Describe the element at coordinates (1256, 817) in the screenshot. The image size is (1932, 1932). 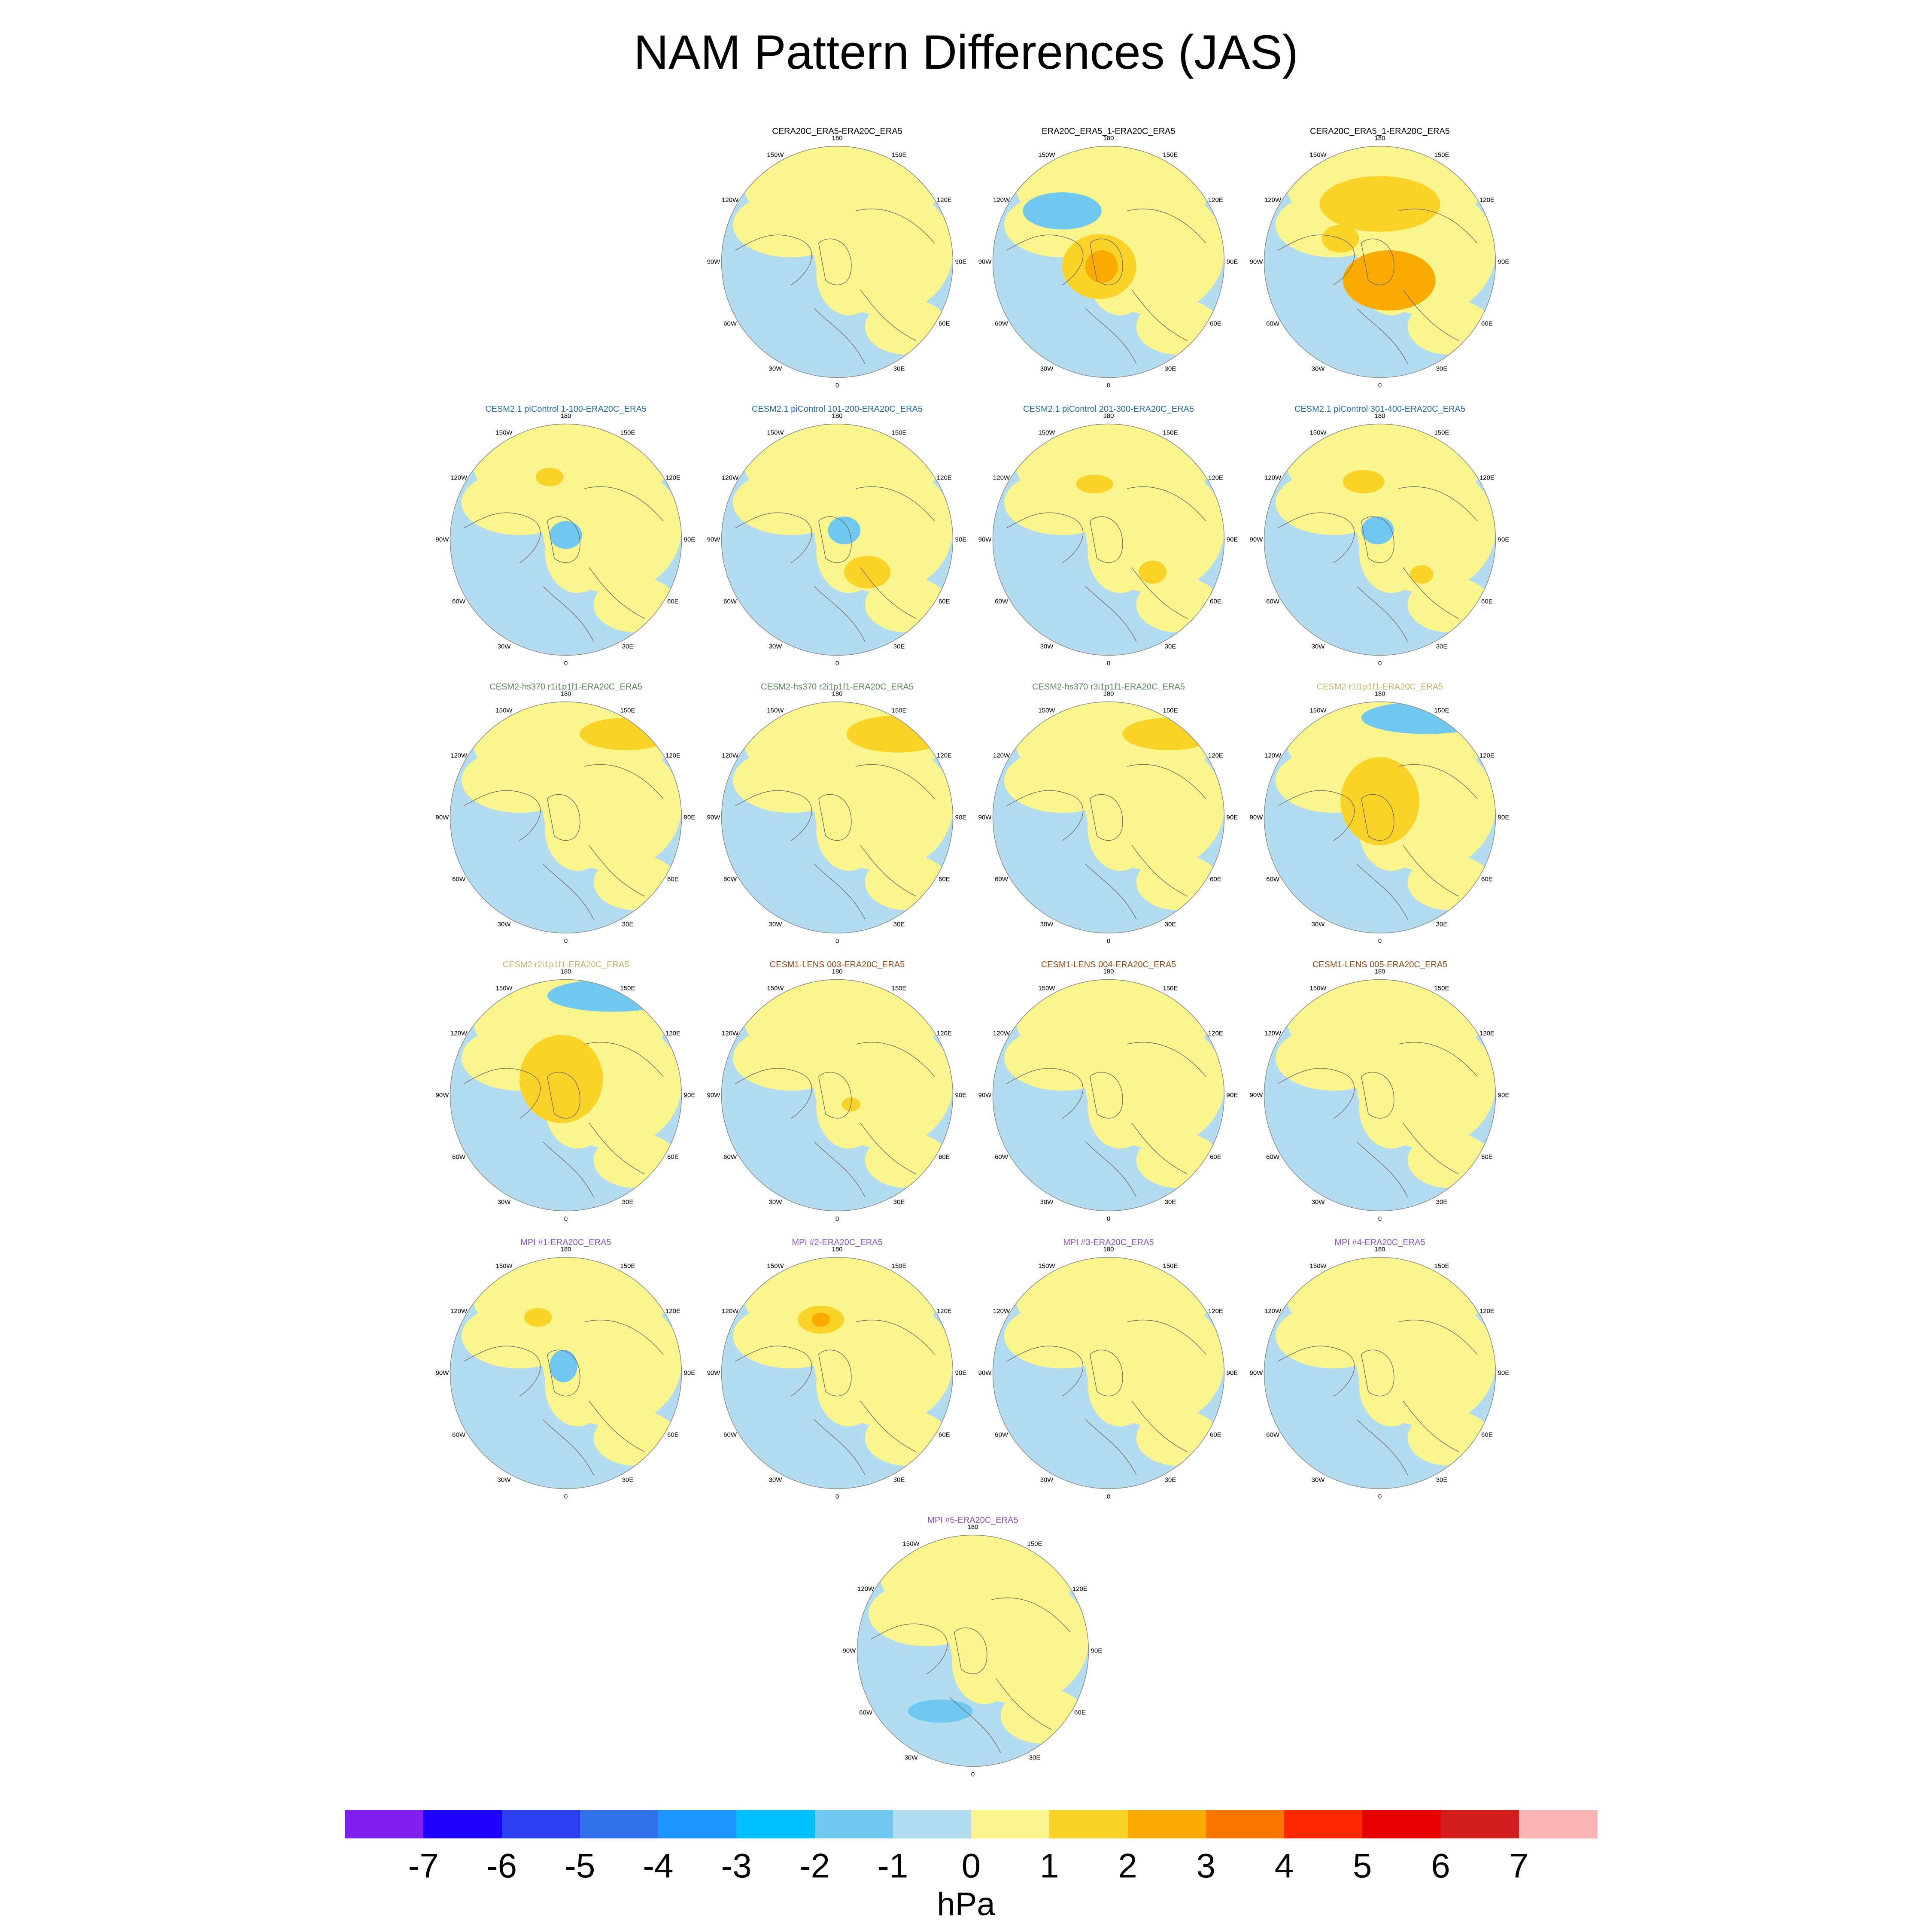
I see `longitude-label-90w: 90W` at that location.